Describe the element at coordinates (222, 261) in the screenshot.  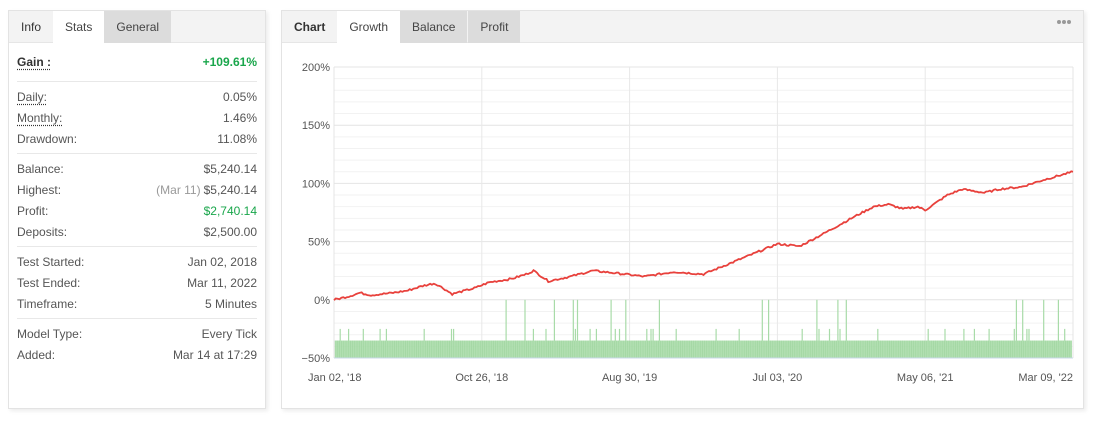
I see `test-started-value: Jan 02, 2018` at that location.